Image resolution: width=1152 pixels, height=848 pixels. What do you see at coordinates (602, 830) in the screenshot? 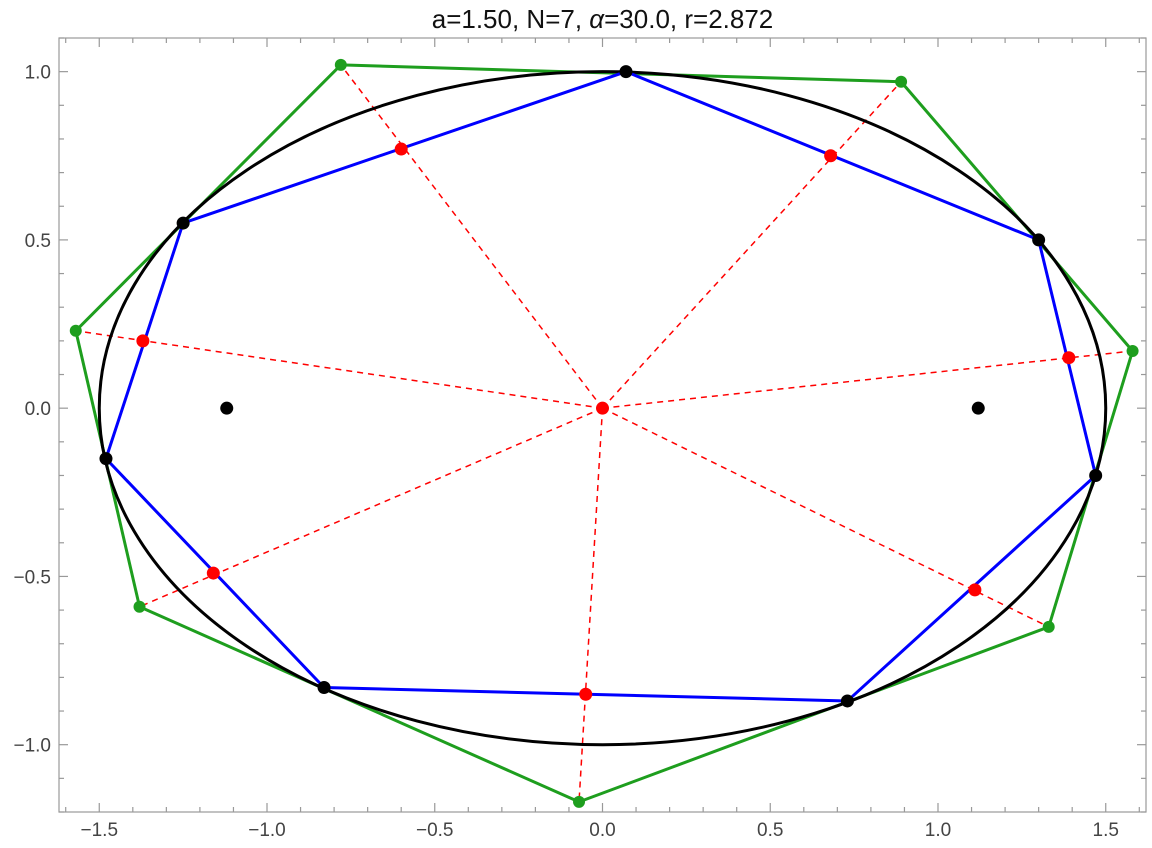
I see `x-tick-label: 0.0` at bounding box center [602, 830].